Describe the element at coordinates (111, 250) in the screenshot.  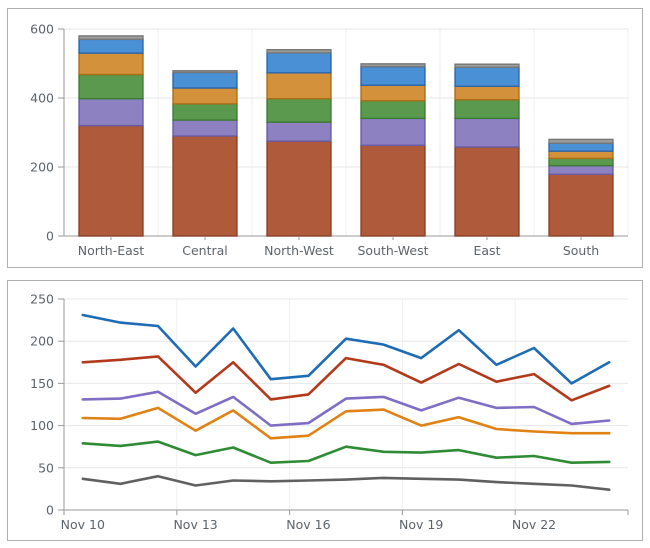
I see `category-label: North-East` at that location.